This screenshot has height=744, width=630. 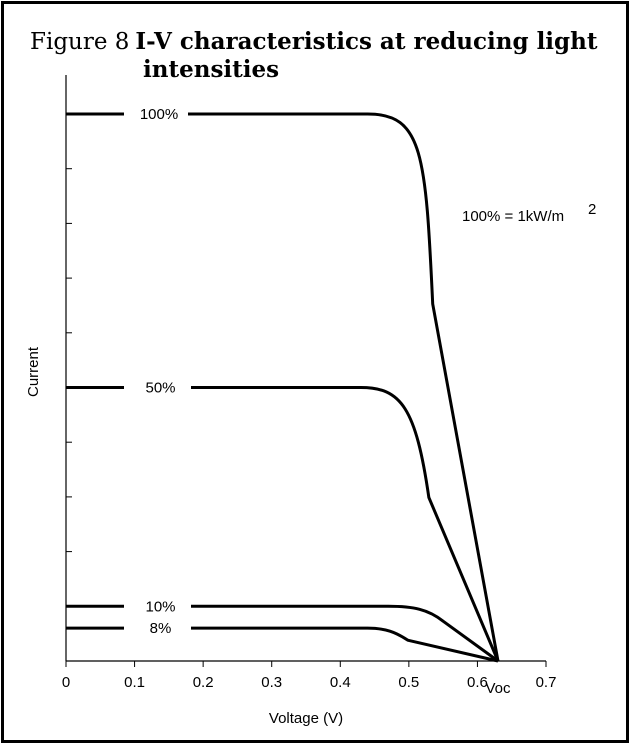 What do you see at coordinates (161, 628) in the screenshot?
I see `curve-label: 8%` at bounding box center [161, 628].